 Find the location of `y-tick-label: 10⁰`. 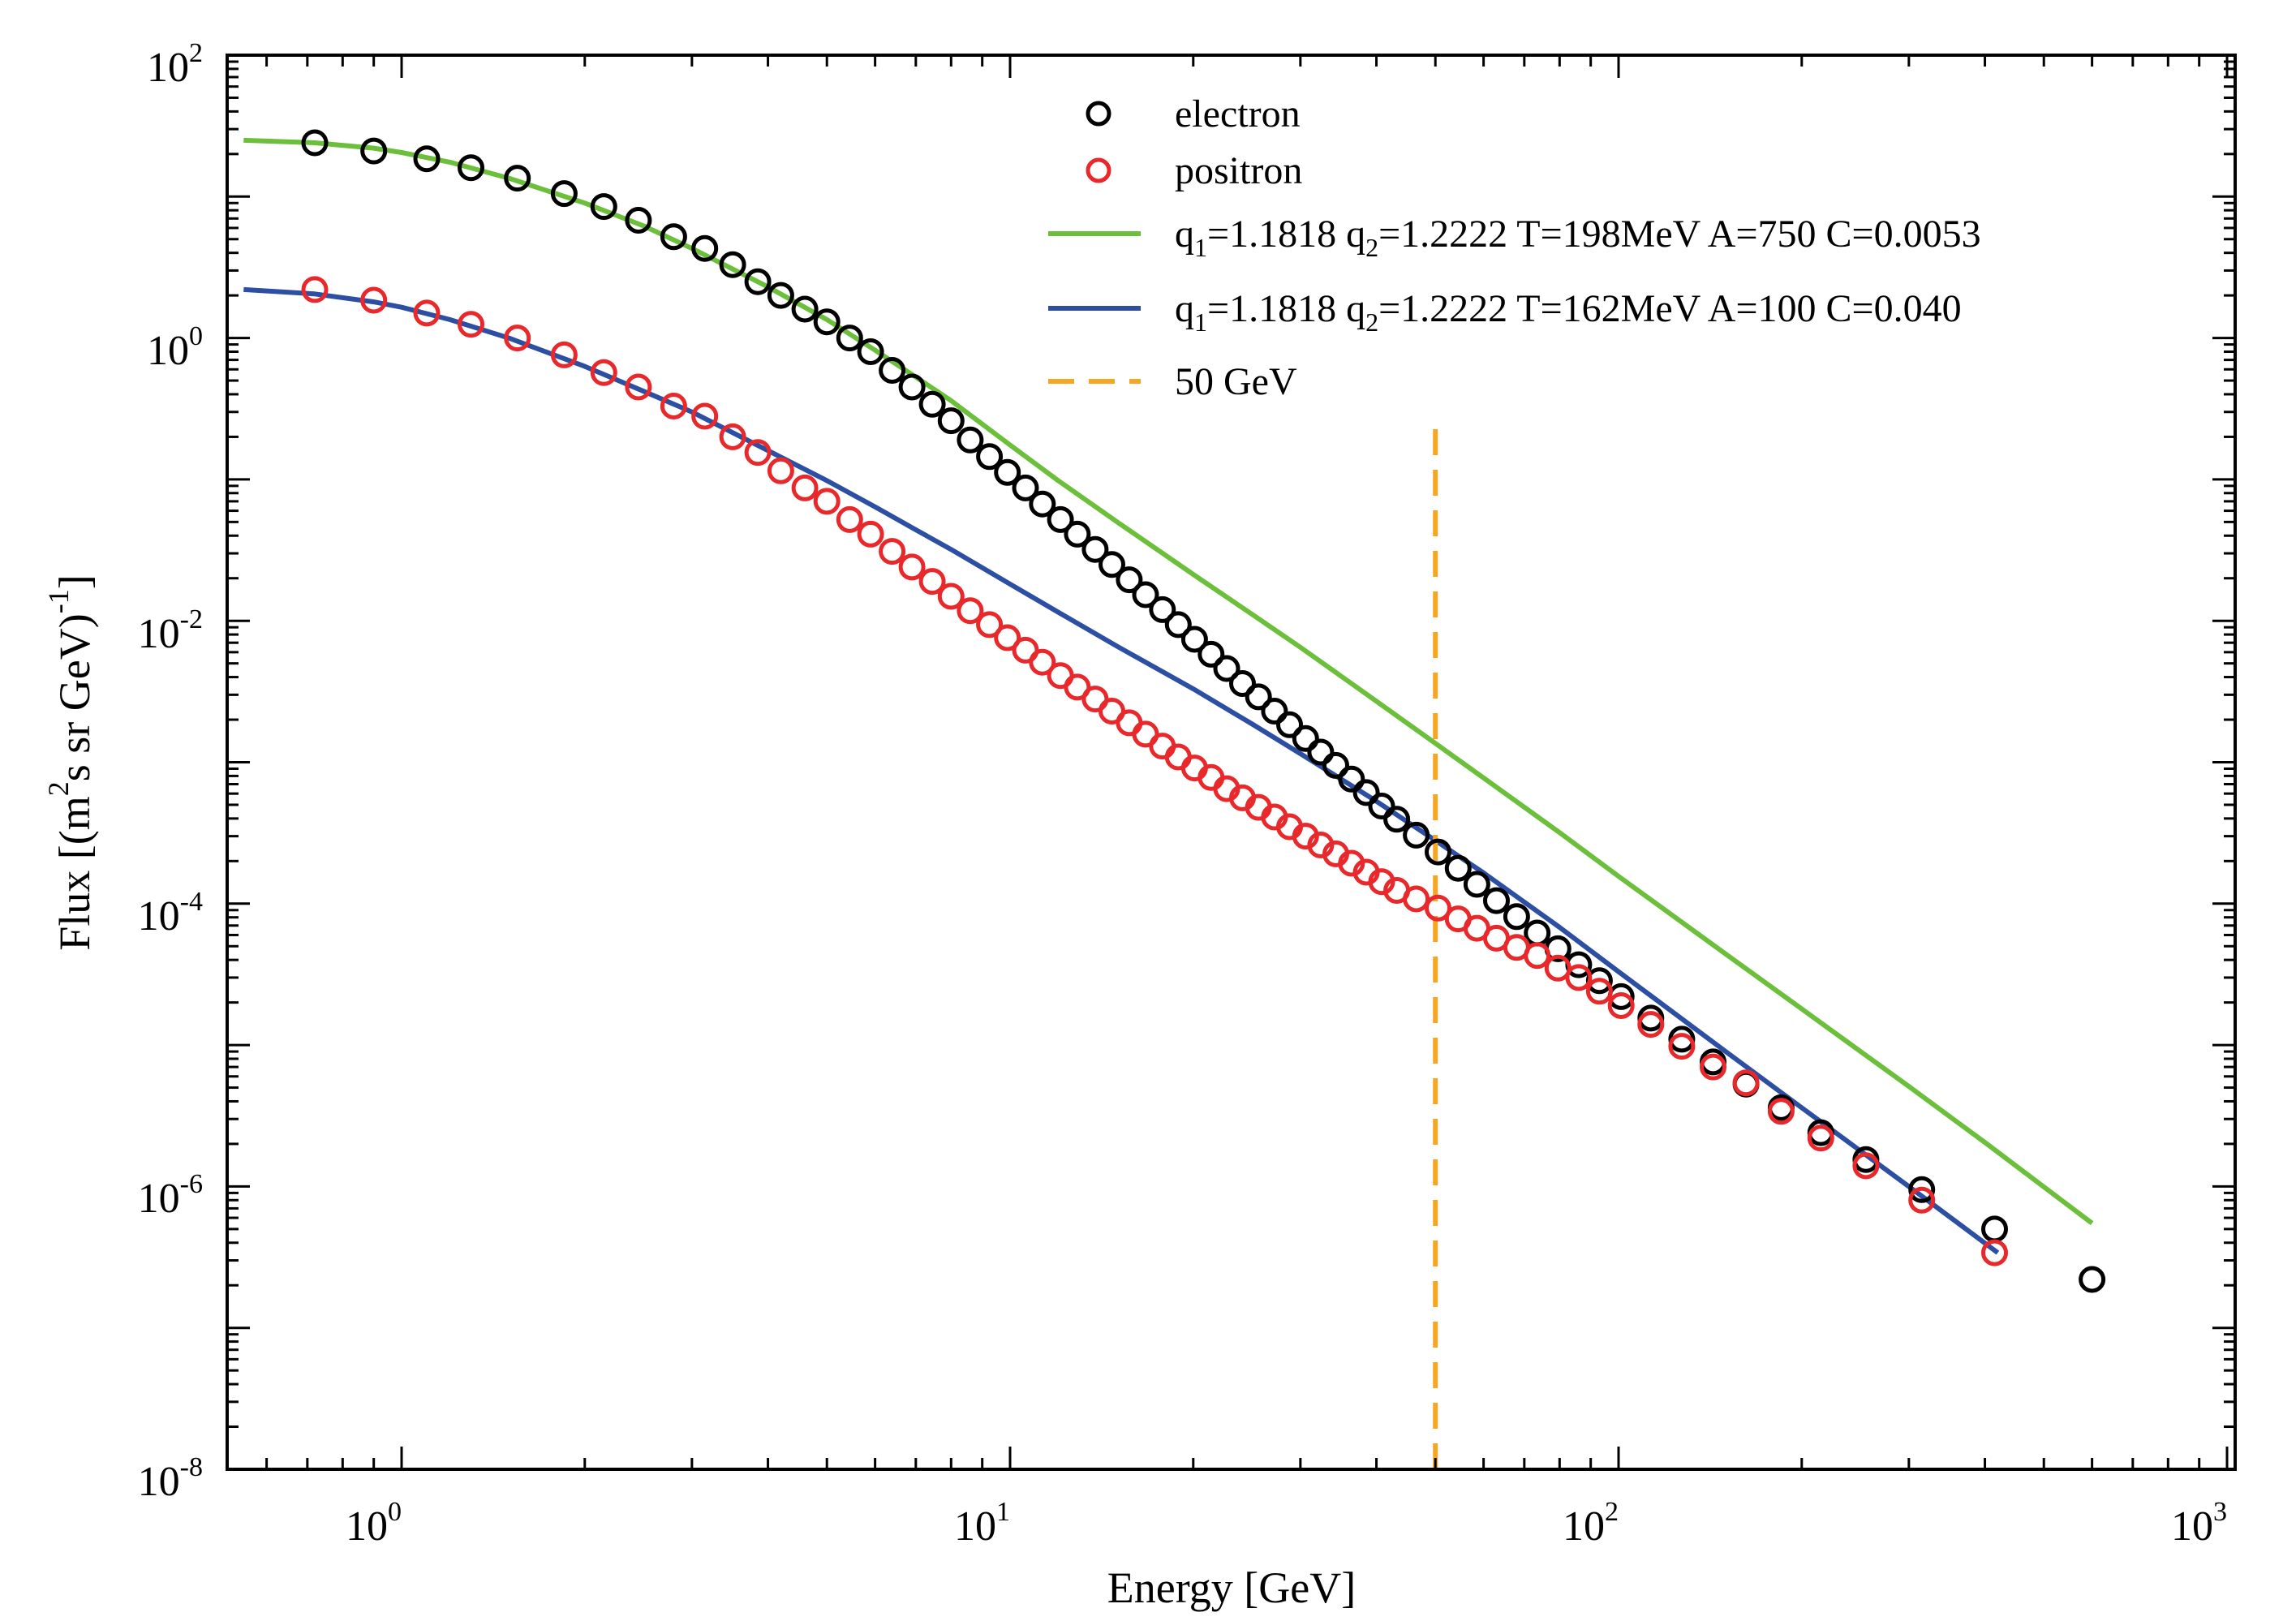

y-tick-label: 10⁰ is located at coordinates (175, 347).